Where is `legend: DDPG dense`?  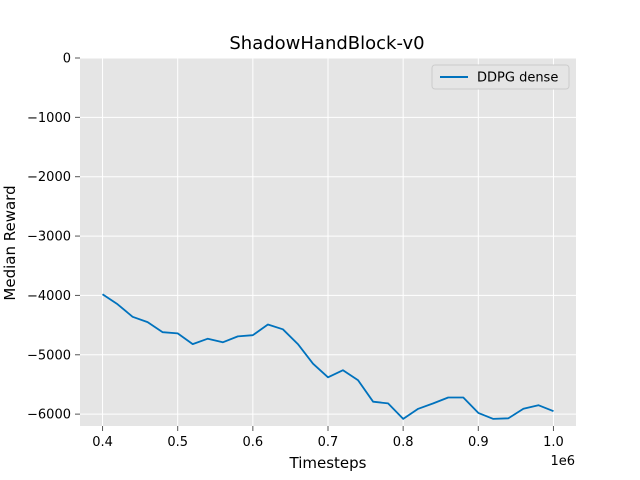
legend: DDPG dense is located at coordinates (500, 77).